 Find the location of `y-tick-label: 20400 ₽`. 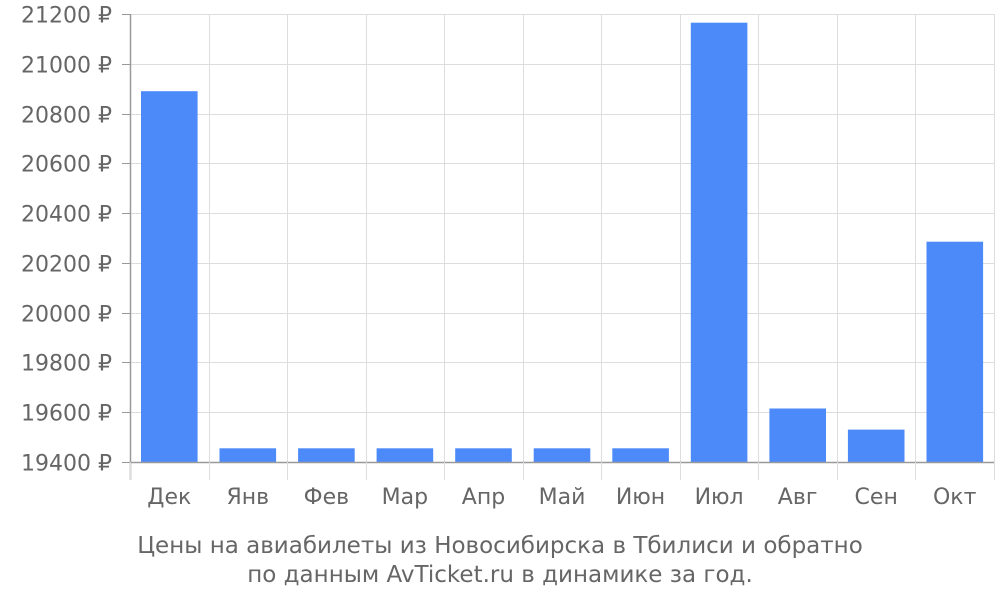

y-tick-label: 20400 ₽ is located at coordinates (66, 215).